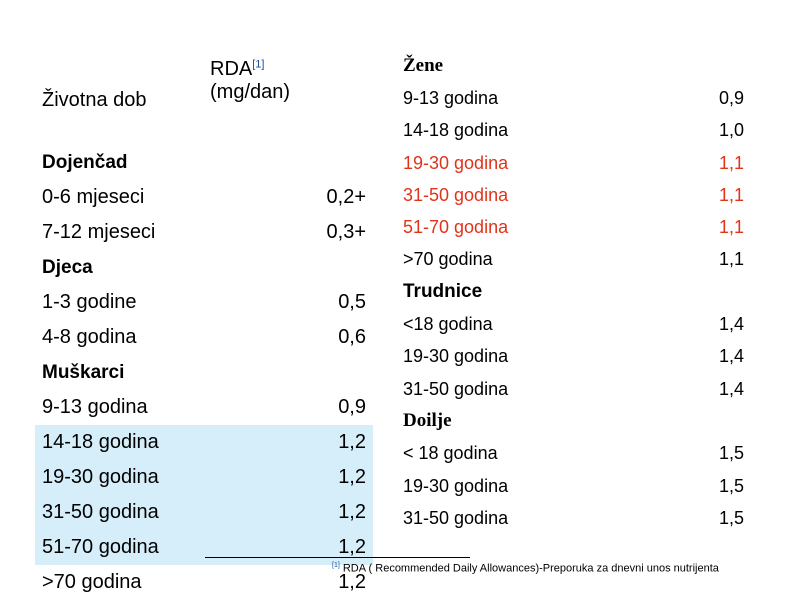  What do you see at coordinates (99, 232) in the screenshot?
I see `age-group-label: 7-12 mjeseci` at bounding box center [99, 232].